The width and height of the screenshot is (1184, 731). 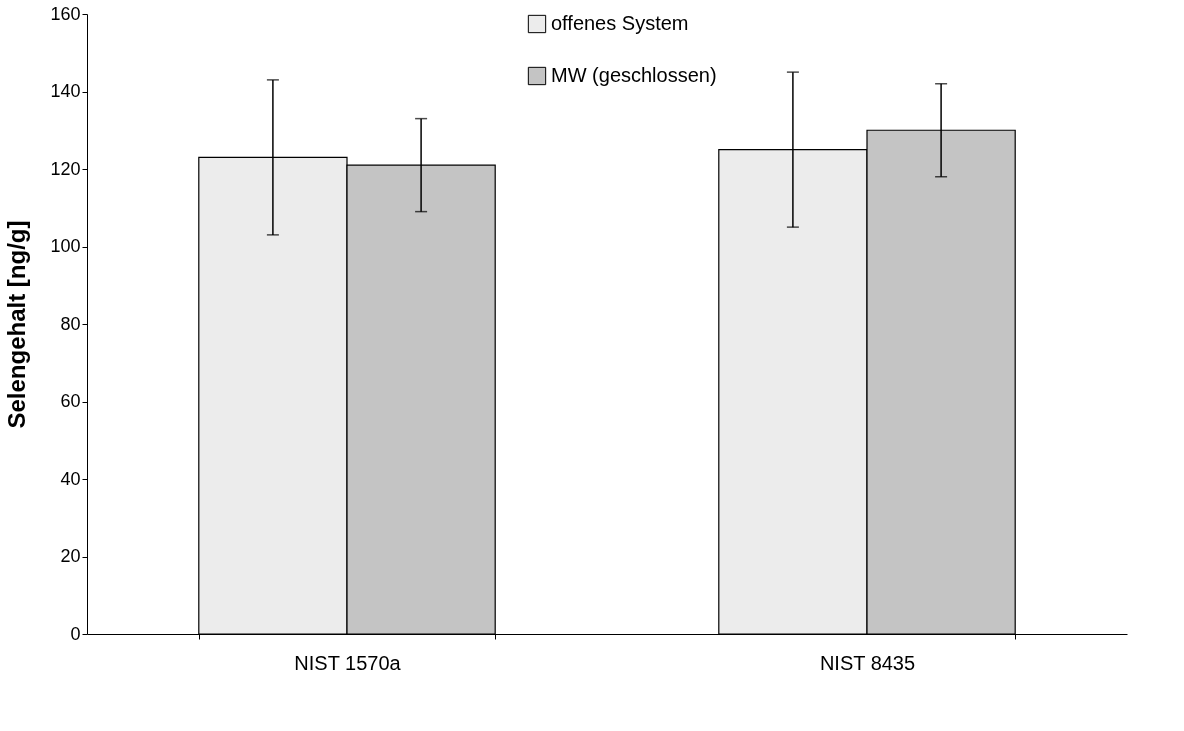 What do you see at coordinates (70, 478) in the screenshot?
I see `y-tick-label: 40` at bounding box center [70, 478].